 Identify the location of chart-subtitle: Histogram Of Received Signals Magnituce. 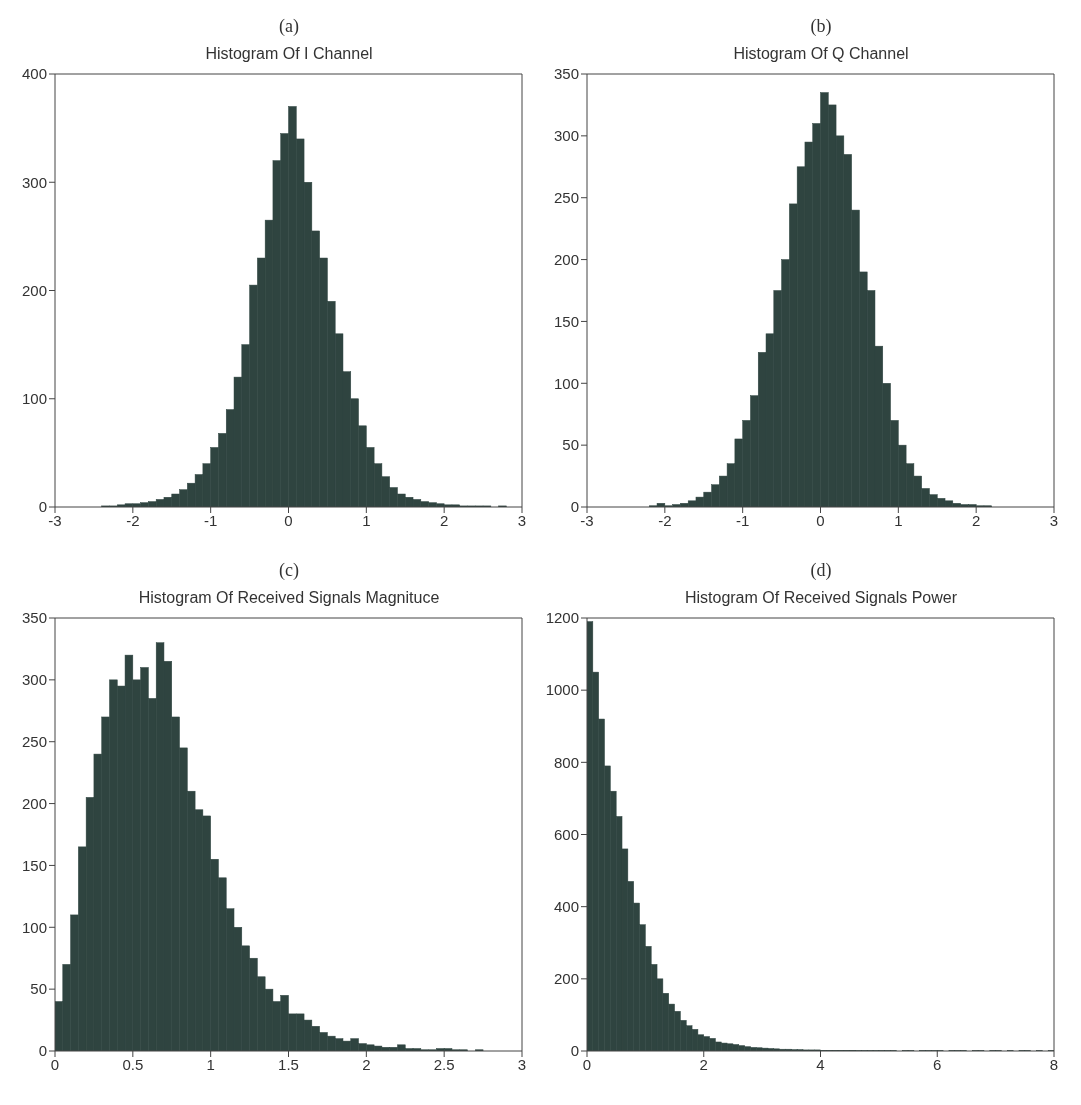
(288, 598).